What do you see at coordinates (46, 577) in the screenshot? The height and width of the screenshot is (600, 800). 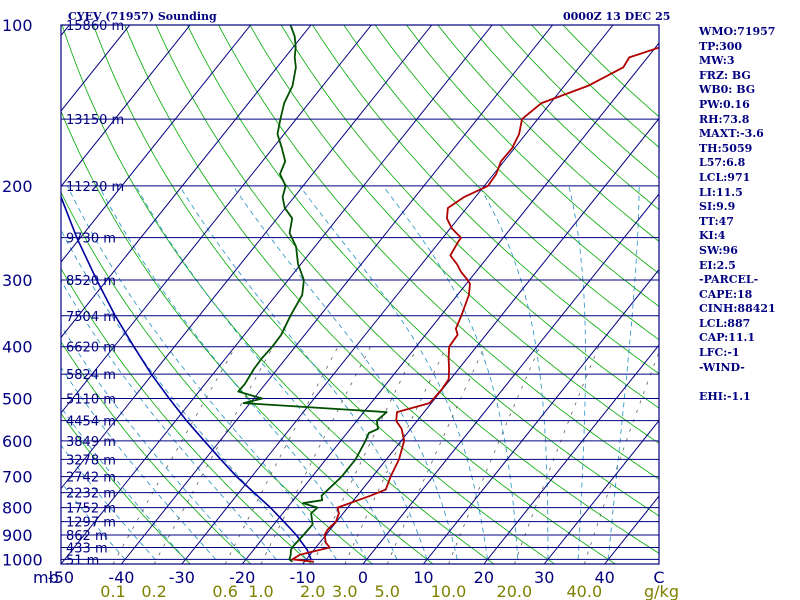 I see `pressure-axis-label: mb` at bounding box center [46, 577].